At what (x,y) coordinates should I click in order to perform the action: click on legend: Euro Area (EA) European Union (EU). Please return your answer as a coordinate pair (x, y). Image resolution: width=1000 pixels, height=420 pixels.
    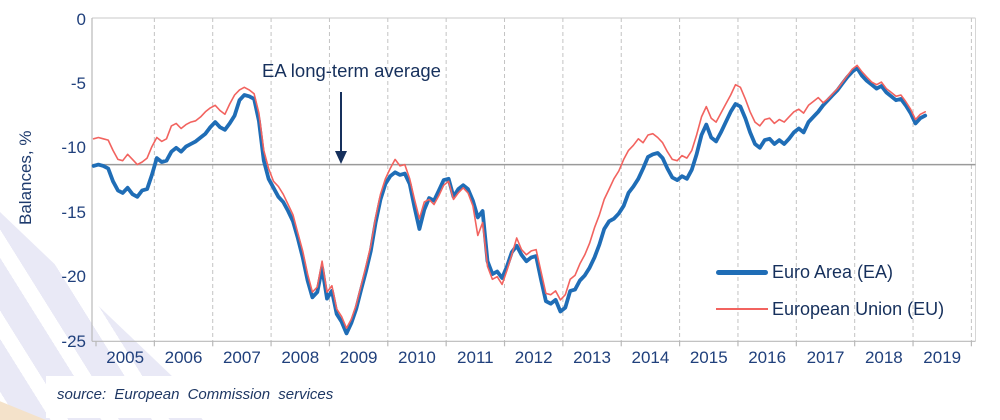
    Looking at the image, I should click on (830, 295).